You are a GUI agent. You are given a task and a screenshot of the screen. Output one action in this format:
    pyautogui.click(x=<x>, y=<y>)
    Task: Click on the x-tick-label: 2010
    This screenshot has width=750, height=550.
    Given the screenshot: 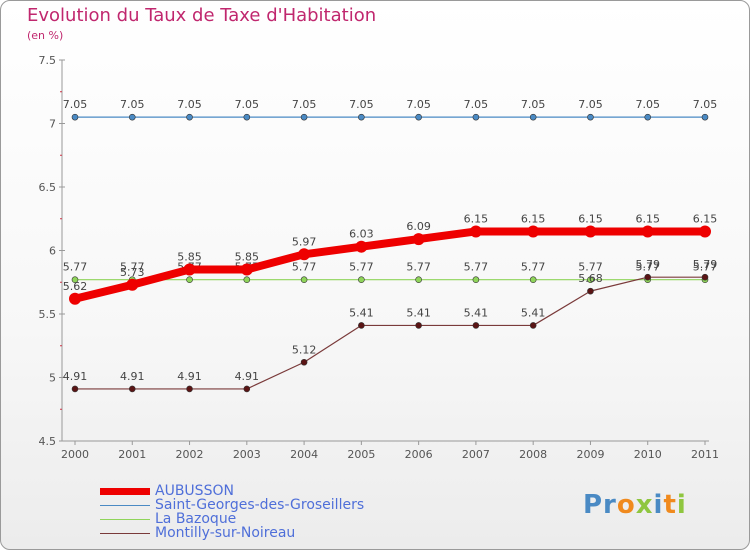 What is the action you would take?
    pyautogui.click(x=648, y=454)
    